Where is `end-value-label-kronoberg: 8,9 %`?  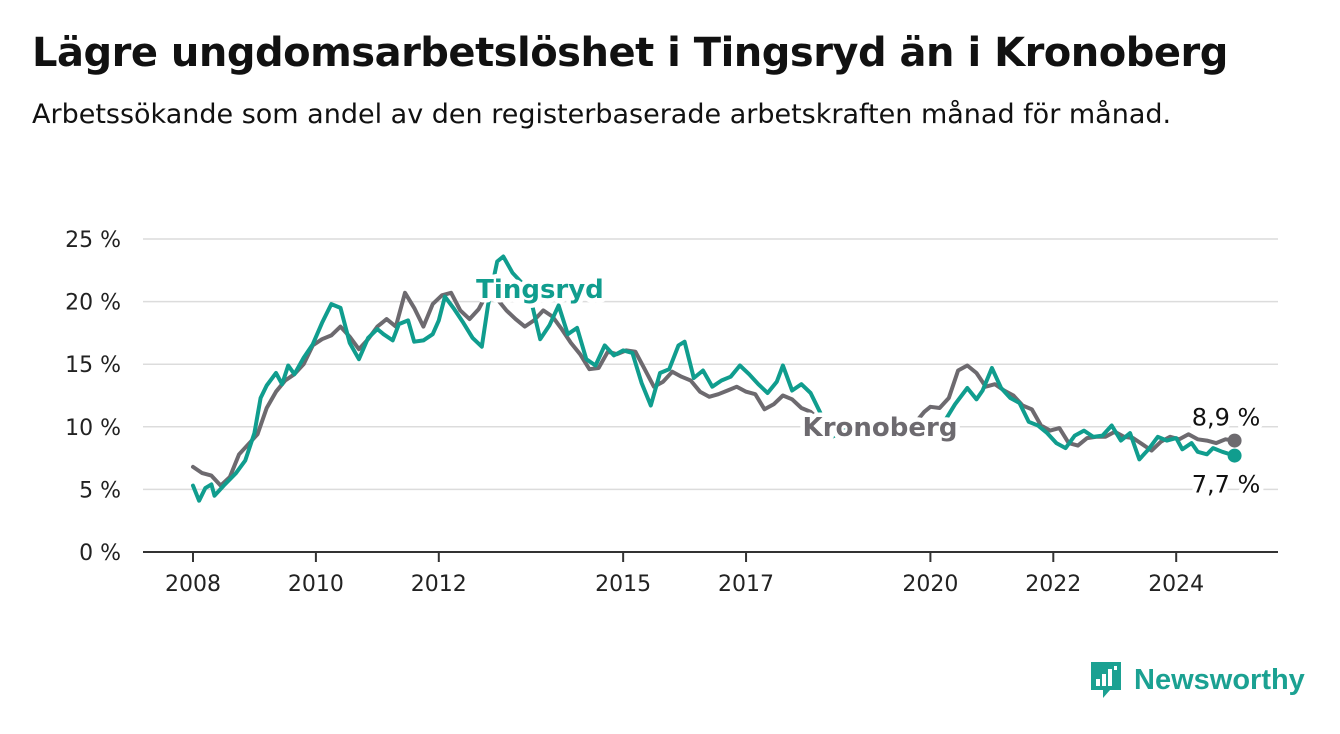
end-value-label-kronoberg: 8,9 % is located at coordinates (1226, 418).